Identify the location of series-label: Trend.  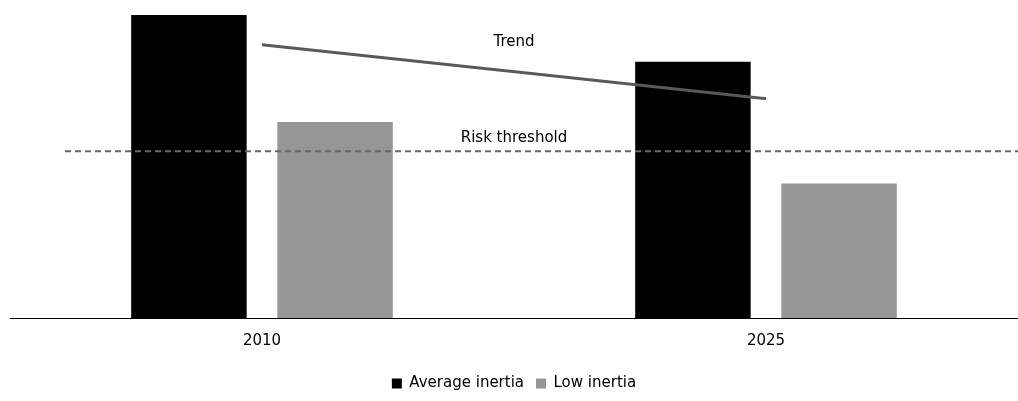
(513, 41).